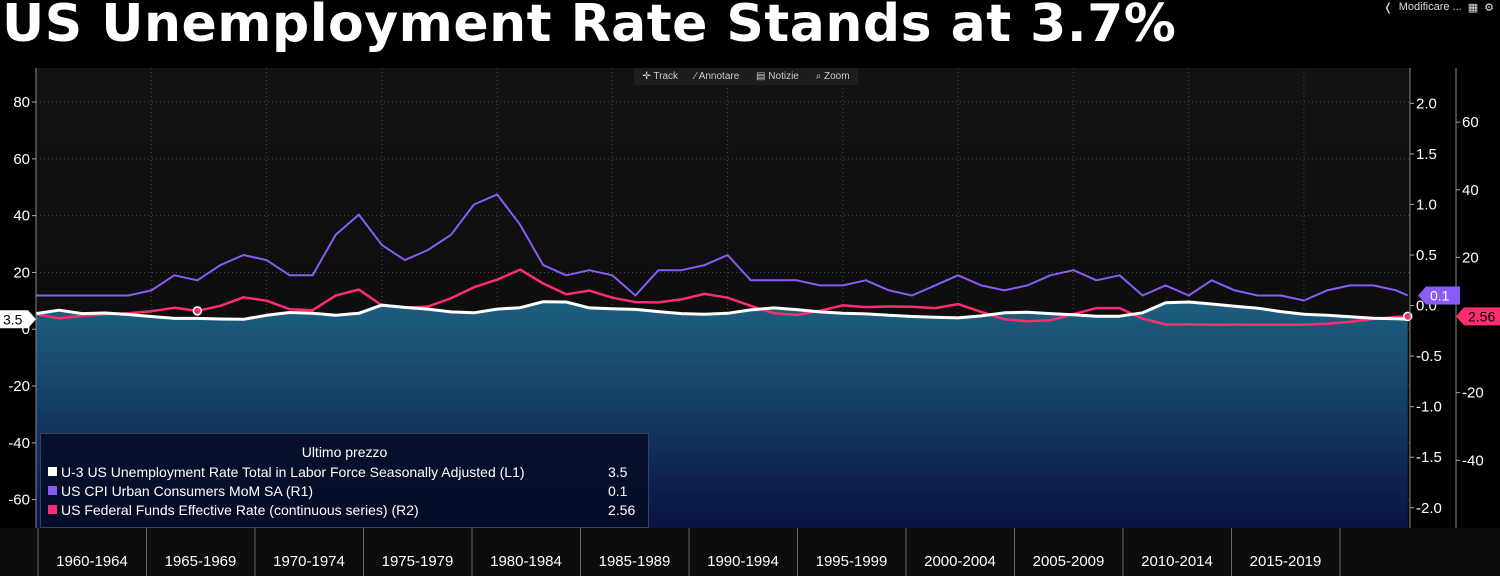 Image resolution: width=1500 pixels, height=576 pixels. What do you see at coordinates (660, 76) in the screenshot?
I see `track-button: ✛ Track` at bounding box center [660, 76].